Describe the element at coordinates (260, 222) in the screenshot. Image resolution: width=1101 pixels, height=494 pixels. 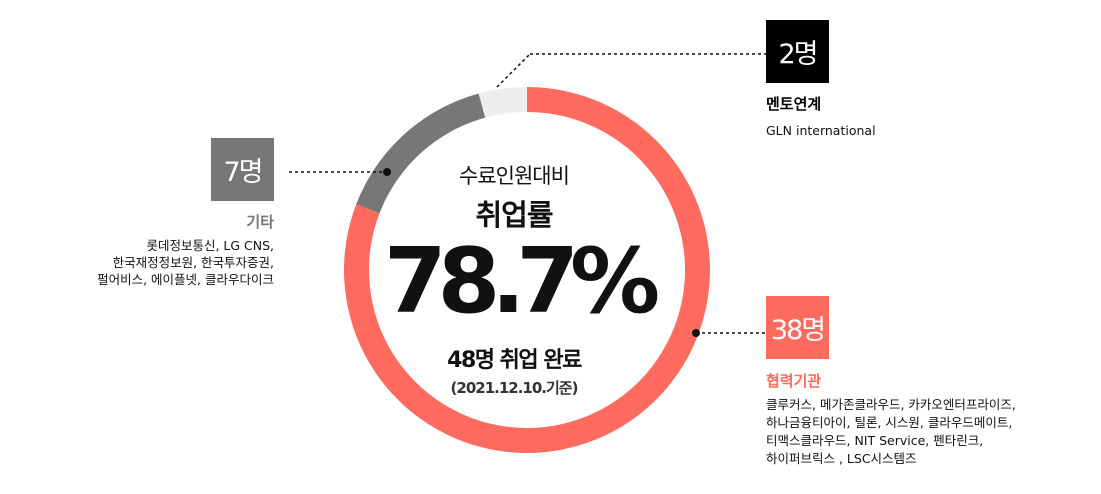
I see `etc-category-name: 기타` at that location.